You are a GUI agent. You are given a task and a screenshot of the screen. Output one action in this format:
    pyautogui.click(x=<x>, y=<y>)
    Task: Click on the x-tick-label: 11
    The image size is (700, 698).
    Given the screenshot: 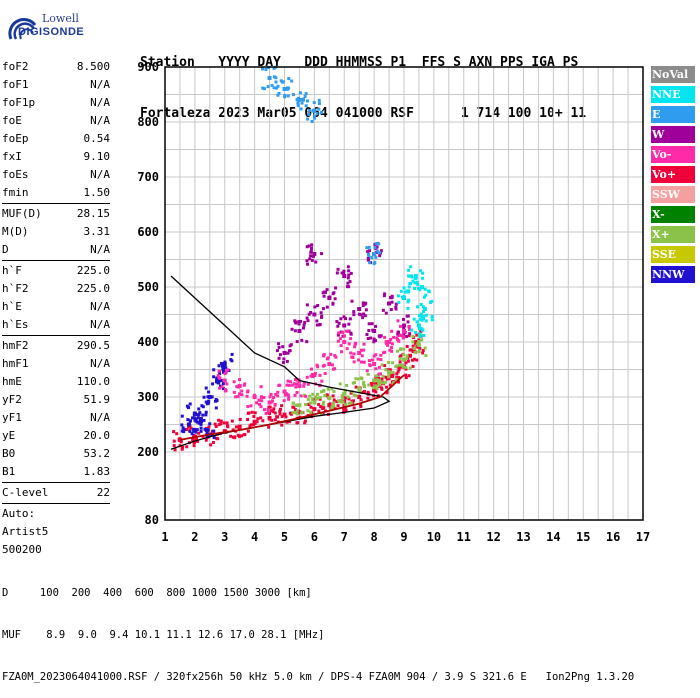 What is the action you would take?
    pyautogui.click(x=464, y=537)
    